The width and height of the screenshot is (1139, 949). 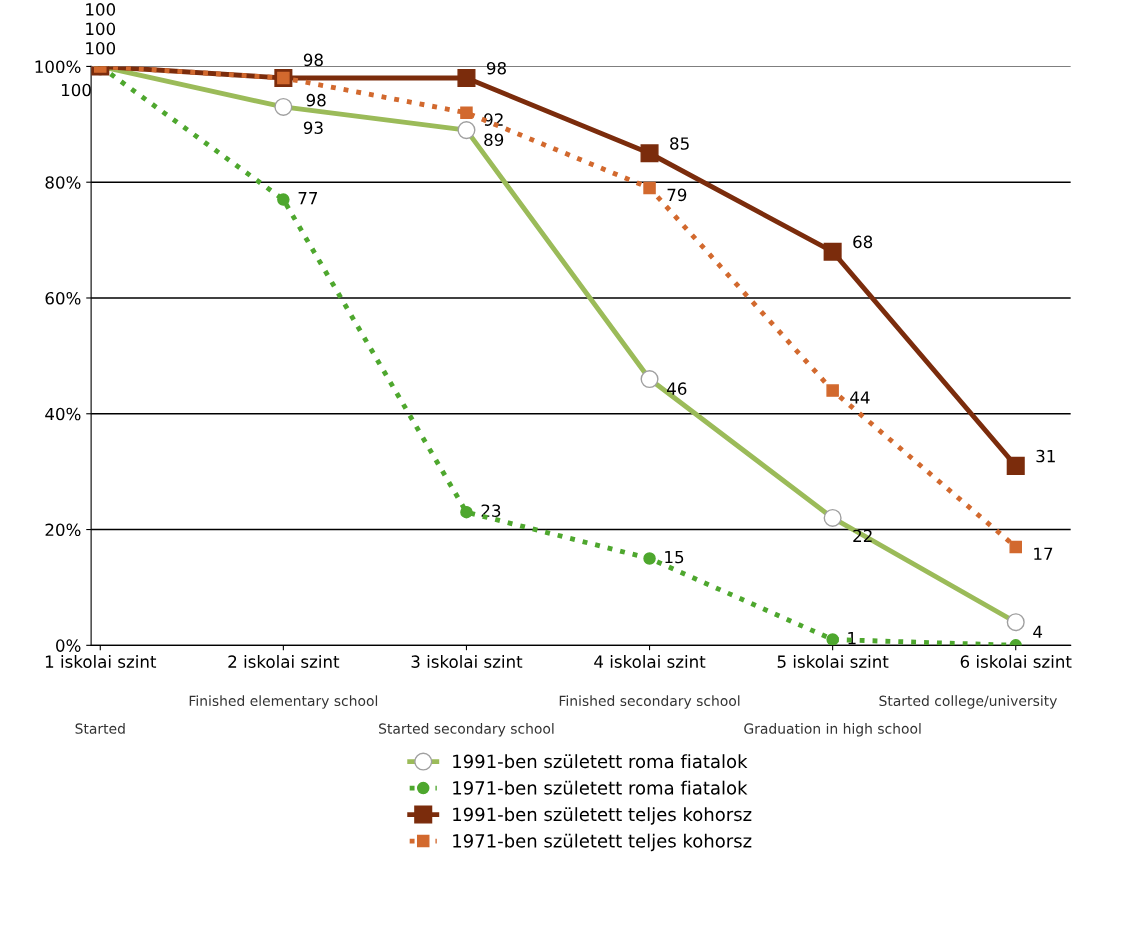 I want to click on x-tick-label: 1 iskolai szint, so click(x=101, y=661).